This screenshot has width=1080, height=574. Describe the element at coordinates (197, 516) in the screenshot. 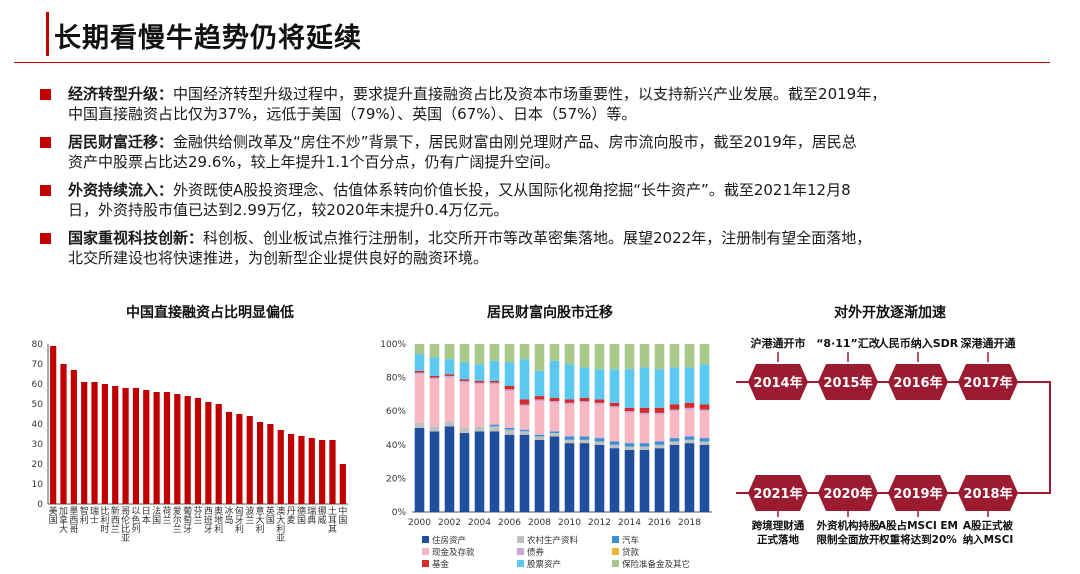

I see `x-tick-label: 芬兰` at that location.